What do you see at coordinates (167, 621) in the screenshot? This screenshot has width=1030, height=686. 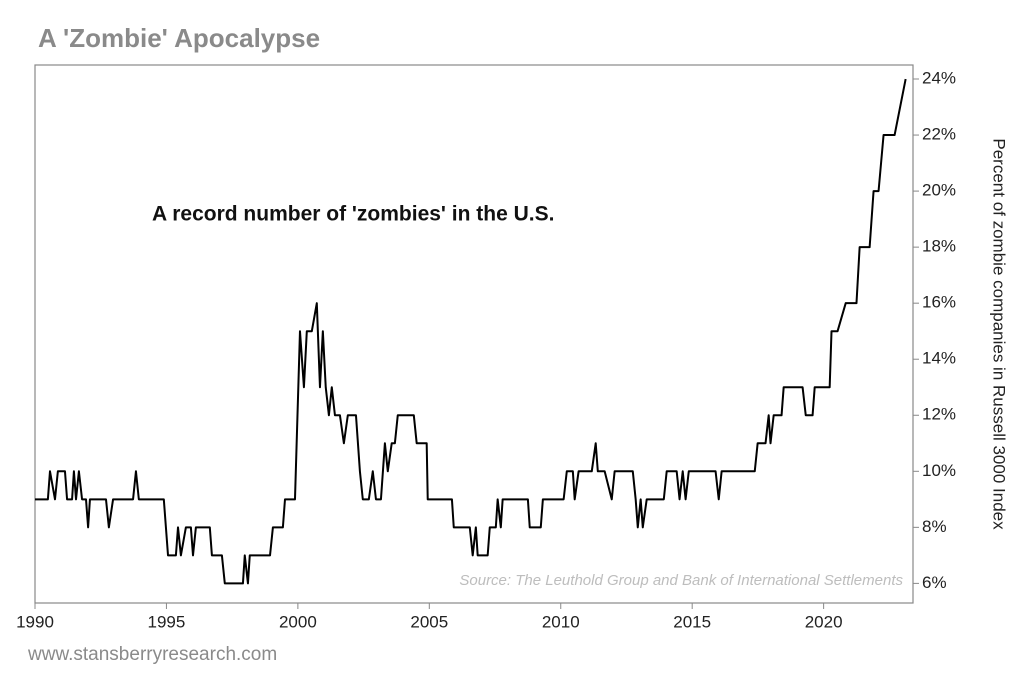 I see `x-tick-label: 1995` at bounding box center [167, 621].